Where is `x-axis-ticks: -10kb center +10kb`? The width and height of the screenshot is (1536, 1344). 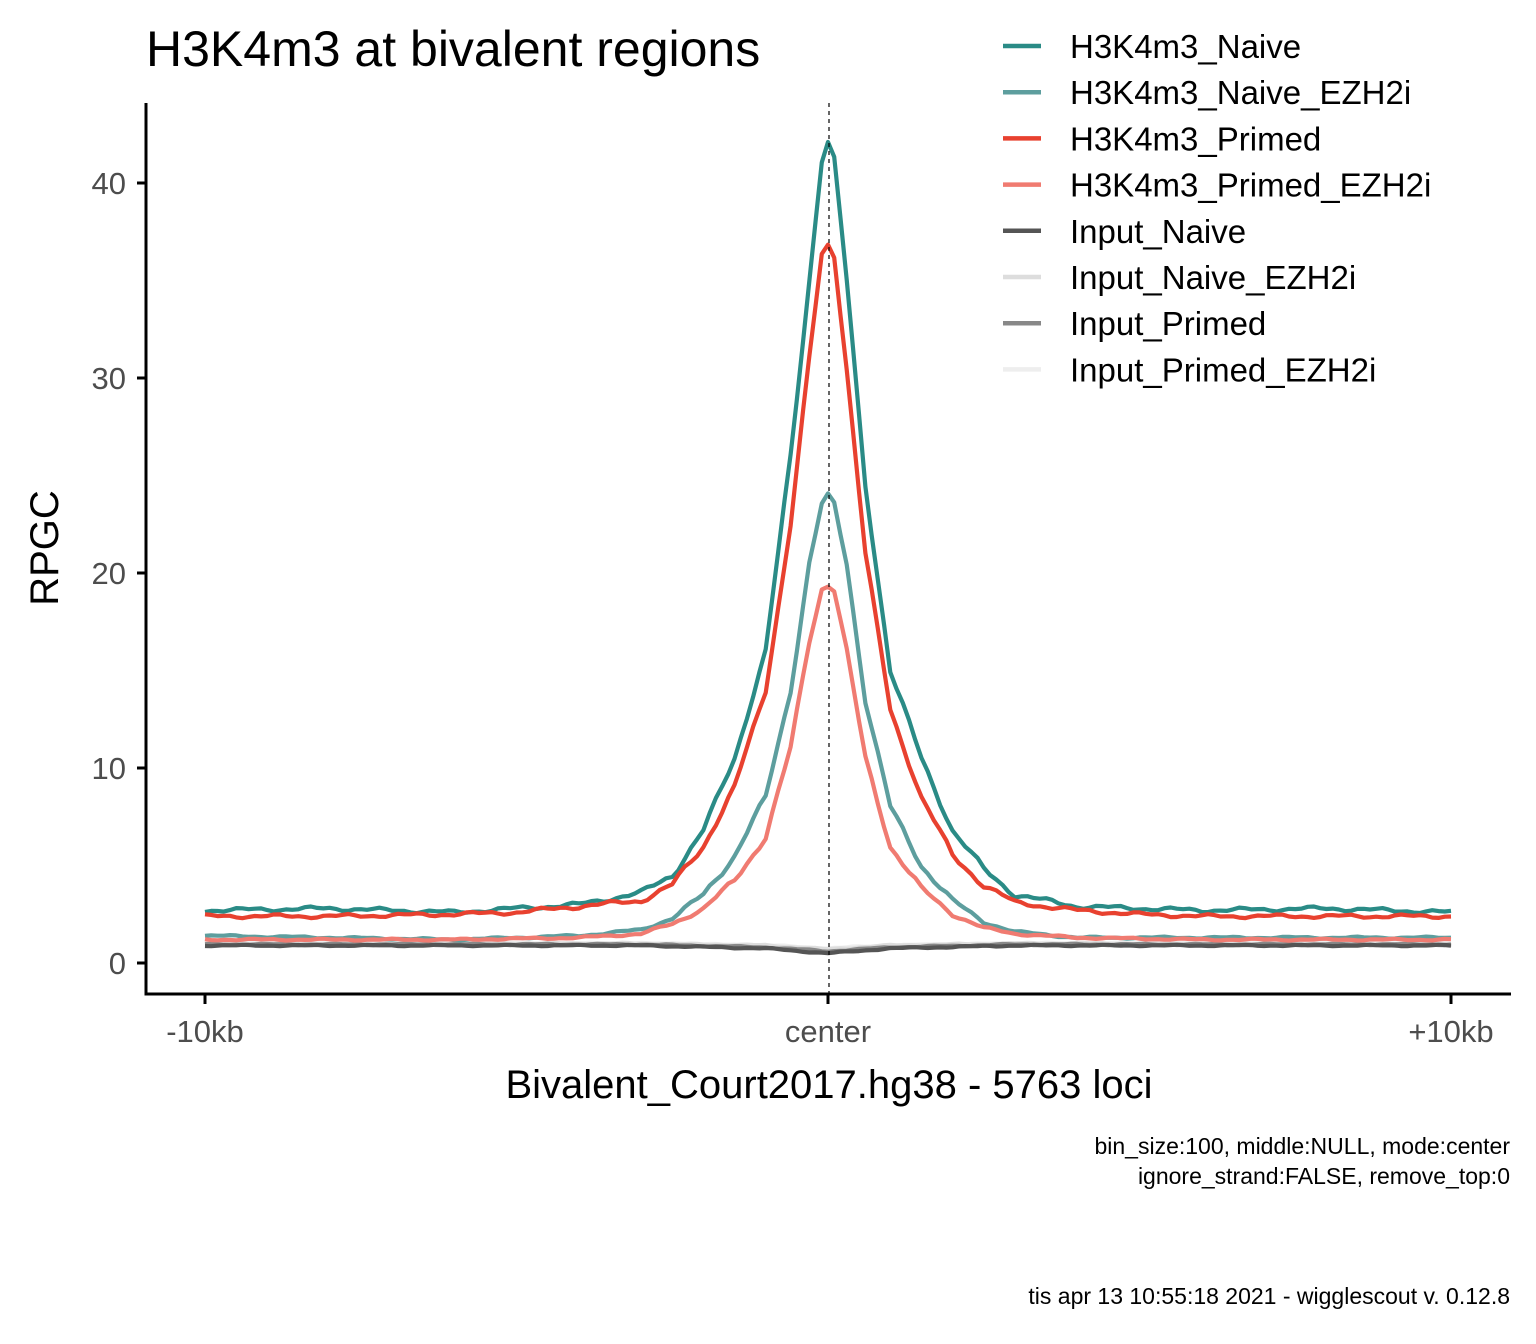
x-axis-ticks: -10kb center +10kb is located at coordinates (830, 1021).